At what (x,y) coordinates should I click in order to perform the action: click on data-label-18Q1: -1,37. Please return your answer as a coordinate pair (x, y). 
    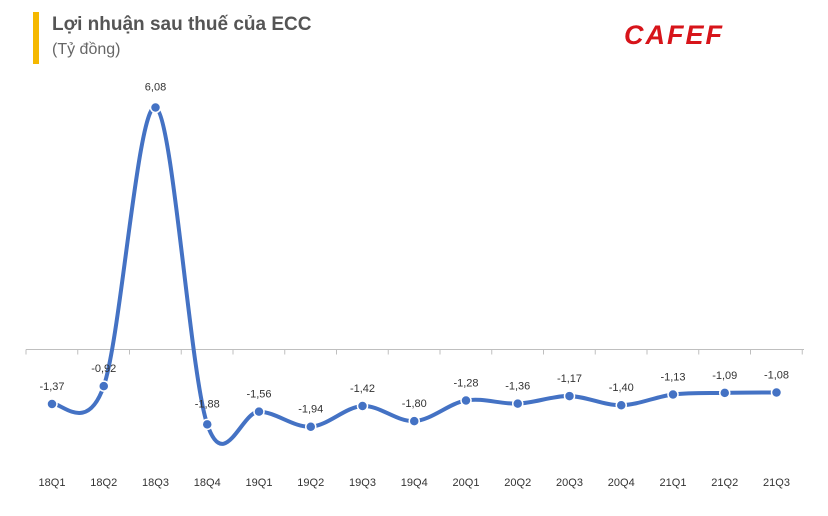
    Looking at the image, I should click on (51, 387).